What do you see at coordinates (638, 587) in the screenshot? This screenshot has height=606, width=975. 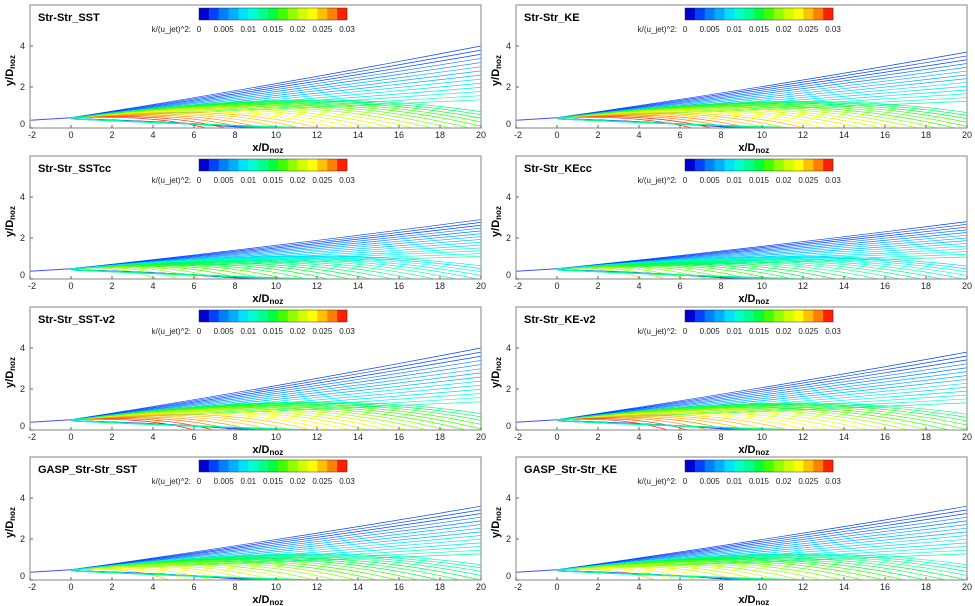 I see `x-tick-label: 4` at bounding box center [638, 587].